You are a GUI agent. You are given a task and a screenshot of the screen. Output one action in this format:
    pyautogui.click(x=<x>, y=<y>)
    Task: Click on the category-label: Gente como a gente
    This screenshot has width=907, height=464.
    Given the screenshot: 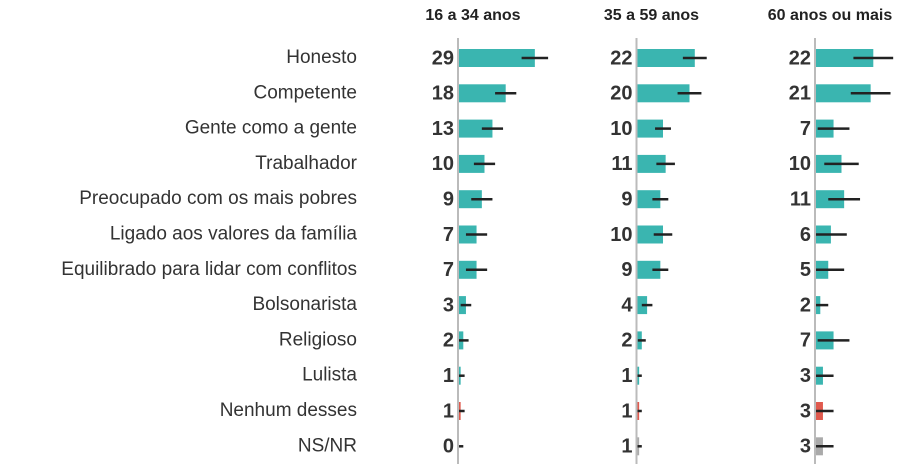 What is the action you would take?
    pyautogui.click(x=271, y=128)
    